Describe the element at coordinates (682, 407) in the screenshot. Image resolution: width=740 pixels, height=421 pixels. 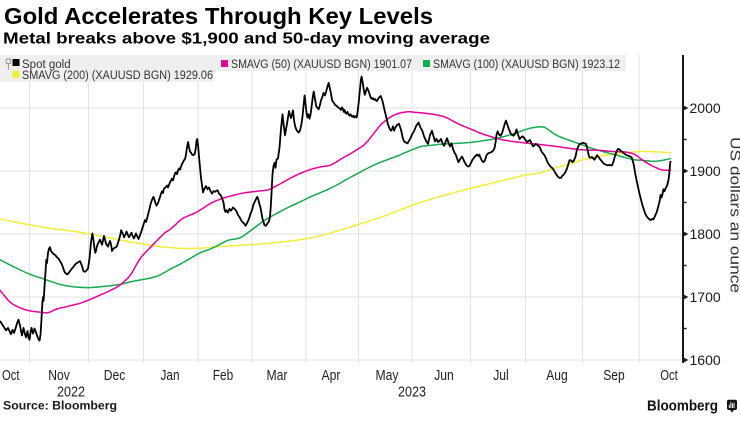
I see `svg-text: Bloomberg` at that location.